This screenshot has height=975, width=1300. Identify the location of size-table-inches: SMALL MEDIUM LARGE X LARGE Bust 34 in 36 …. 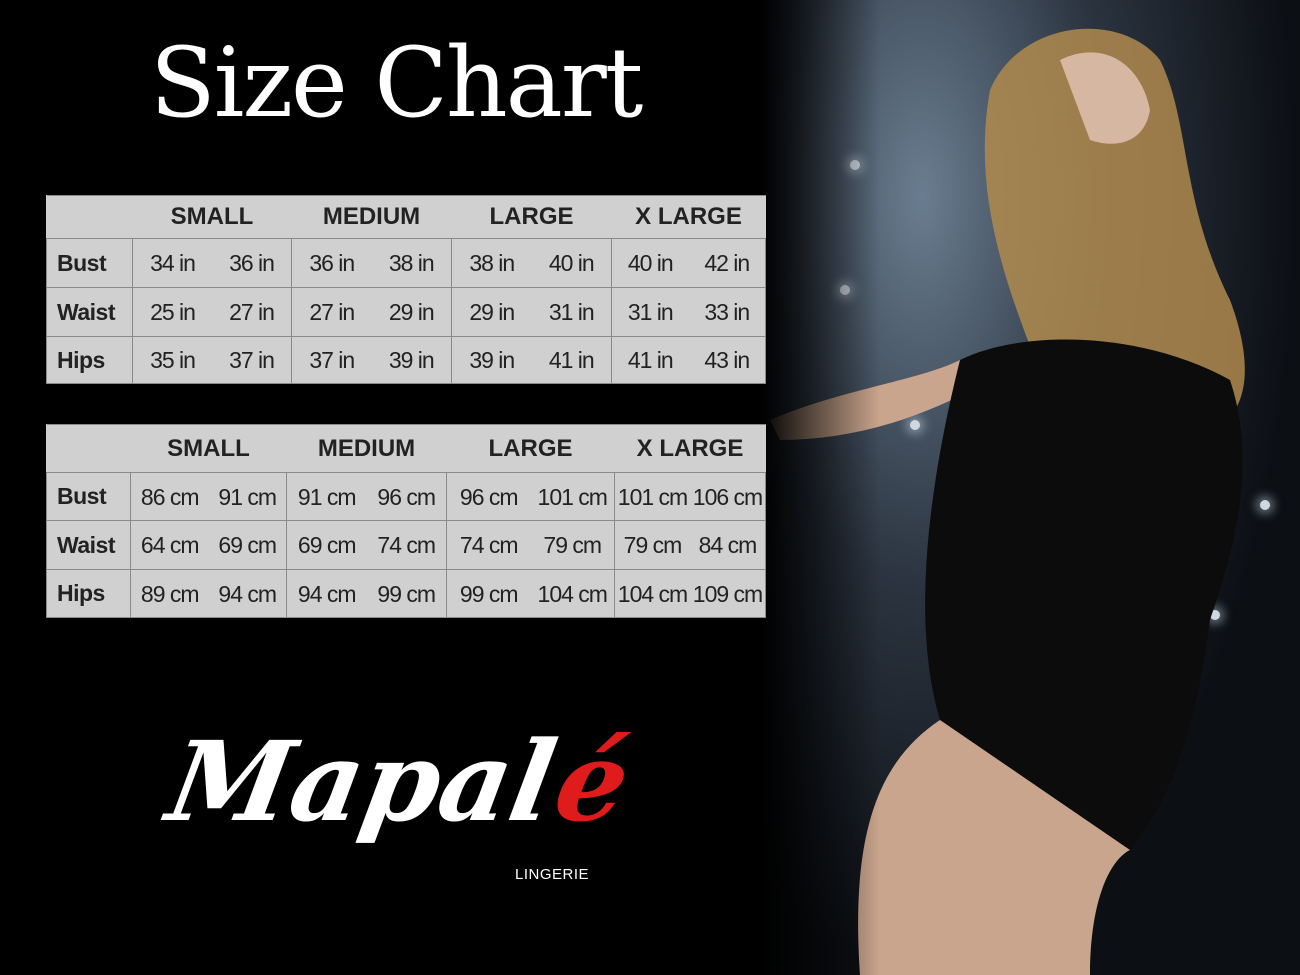
(406, 289).